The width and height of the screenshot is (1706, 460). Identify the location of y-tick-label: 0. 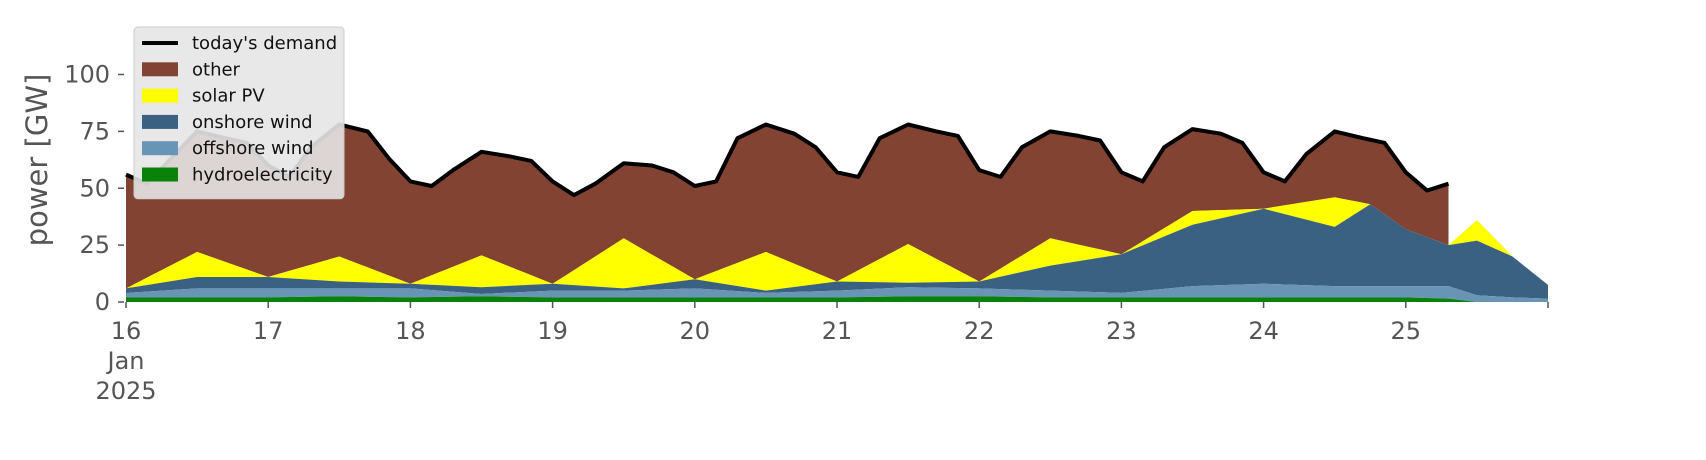
(102, 302).